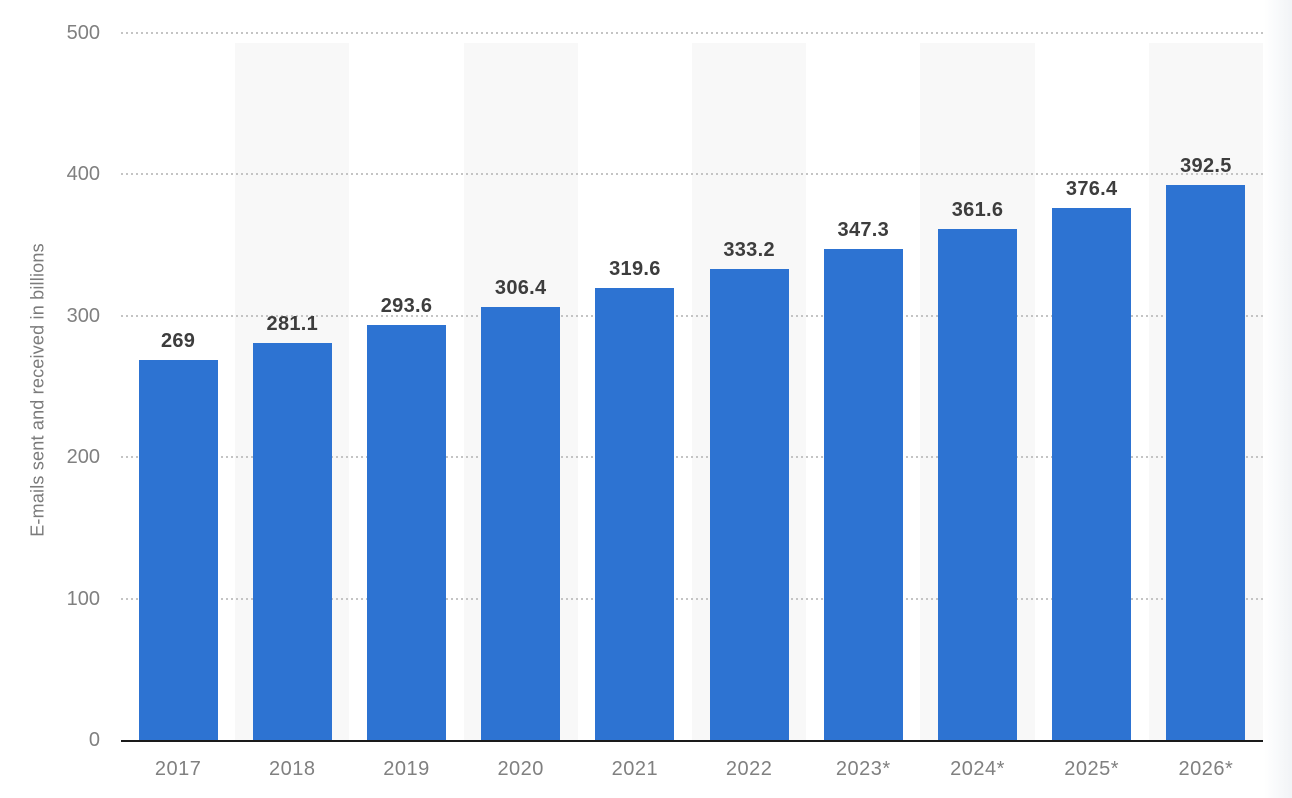 This screenshot has width=1292, height=798. Describe the element at coordinates (863, 769) in the screenshot. I see `x-axis-tick-label: 2023*` at that location.